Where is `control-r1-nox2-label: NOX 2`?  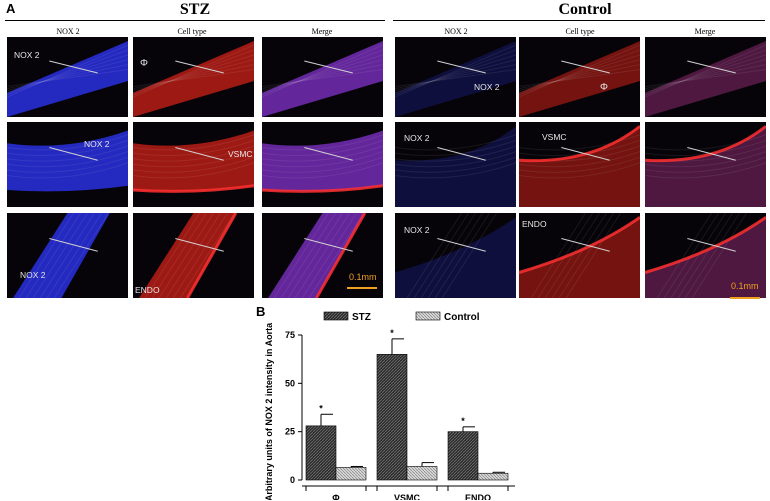
control-r1-nox2-label: NOX 2 is located at coordinates (487, 87).